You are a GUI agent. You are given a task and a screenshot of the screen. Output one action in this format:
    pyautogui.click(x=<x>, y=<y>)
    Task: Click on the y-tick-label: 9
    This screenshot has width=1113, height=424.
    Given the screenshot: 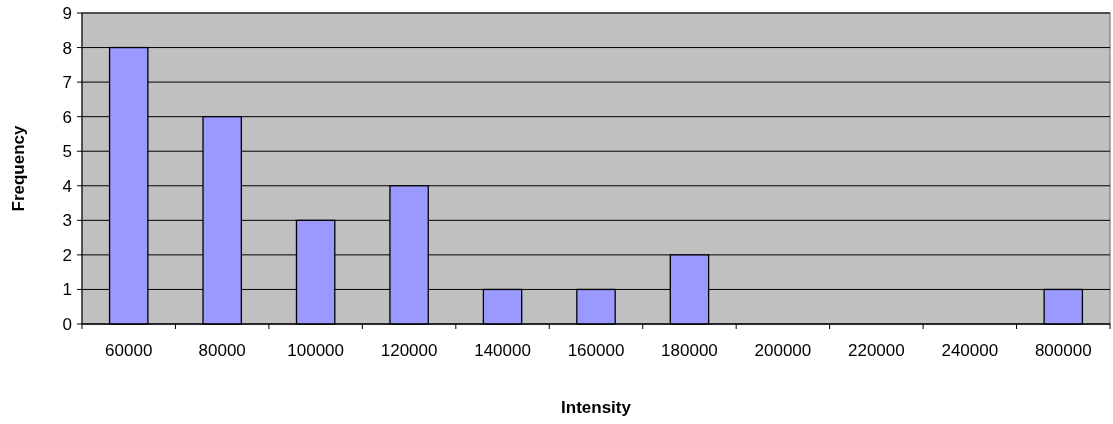 What is the action you would take?
    pyautogui.click(x=67, y=13)
    